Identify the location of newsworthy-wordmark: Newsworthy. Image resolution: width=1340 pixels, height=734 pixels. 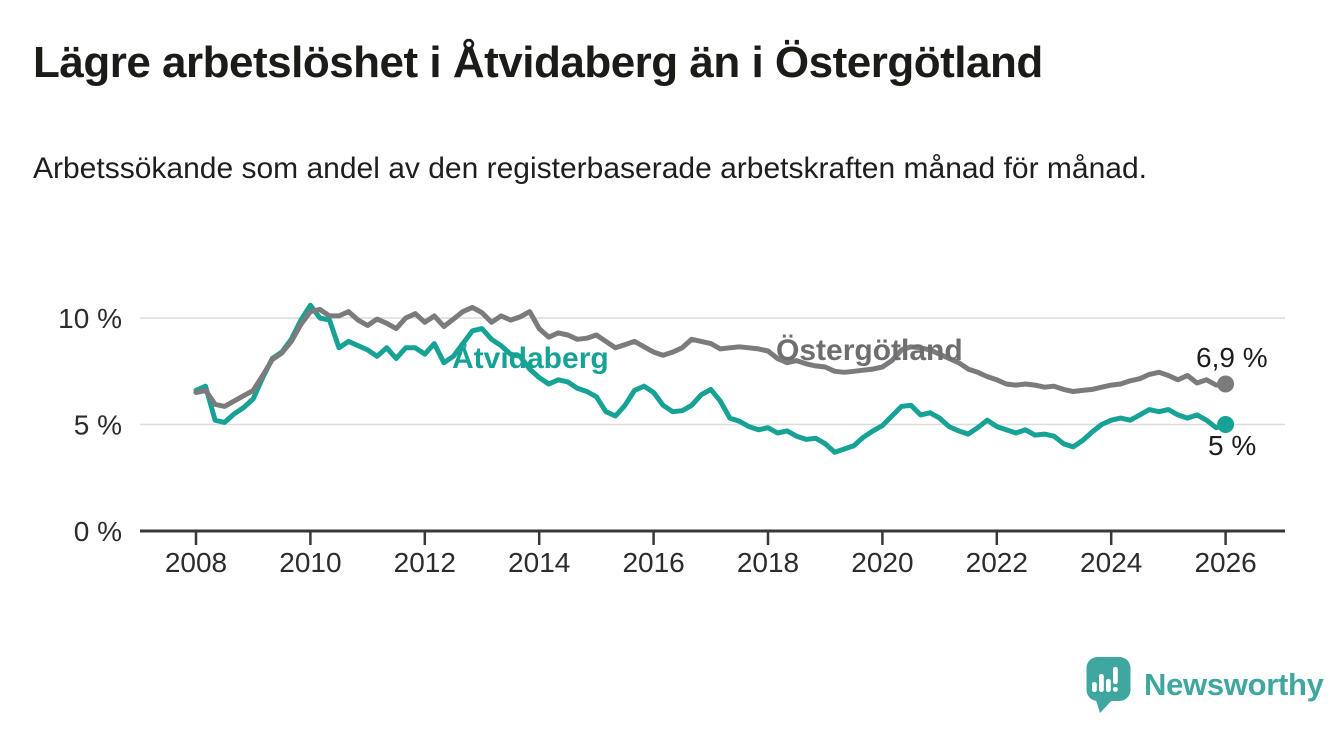
(1234, 684).